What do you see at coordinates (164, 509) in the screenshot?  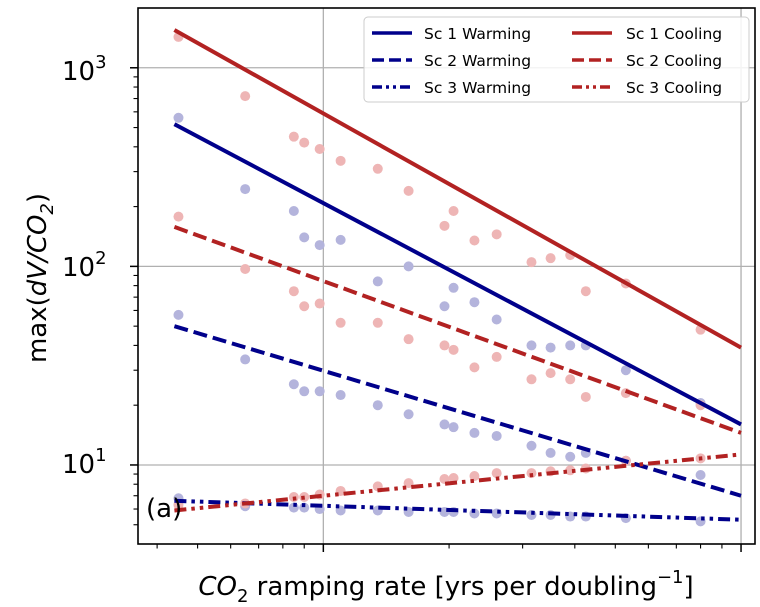 I see `panel-label: (a)` at bounding box center [164, 509].